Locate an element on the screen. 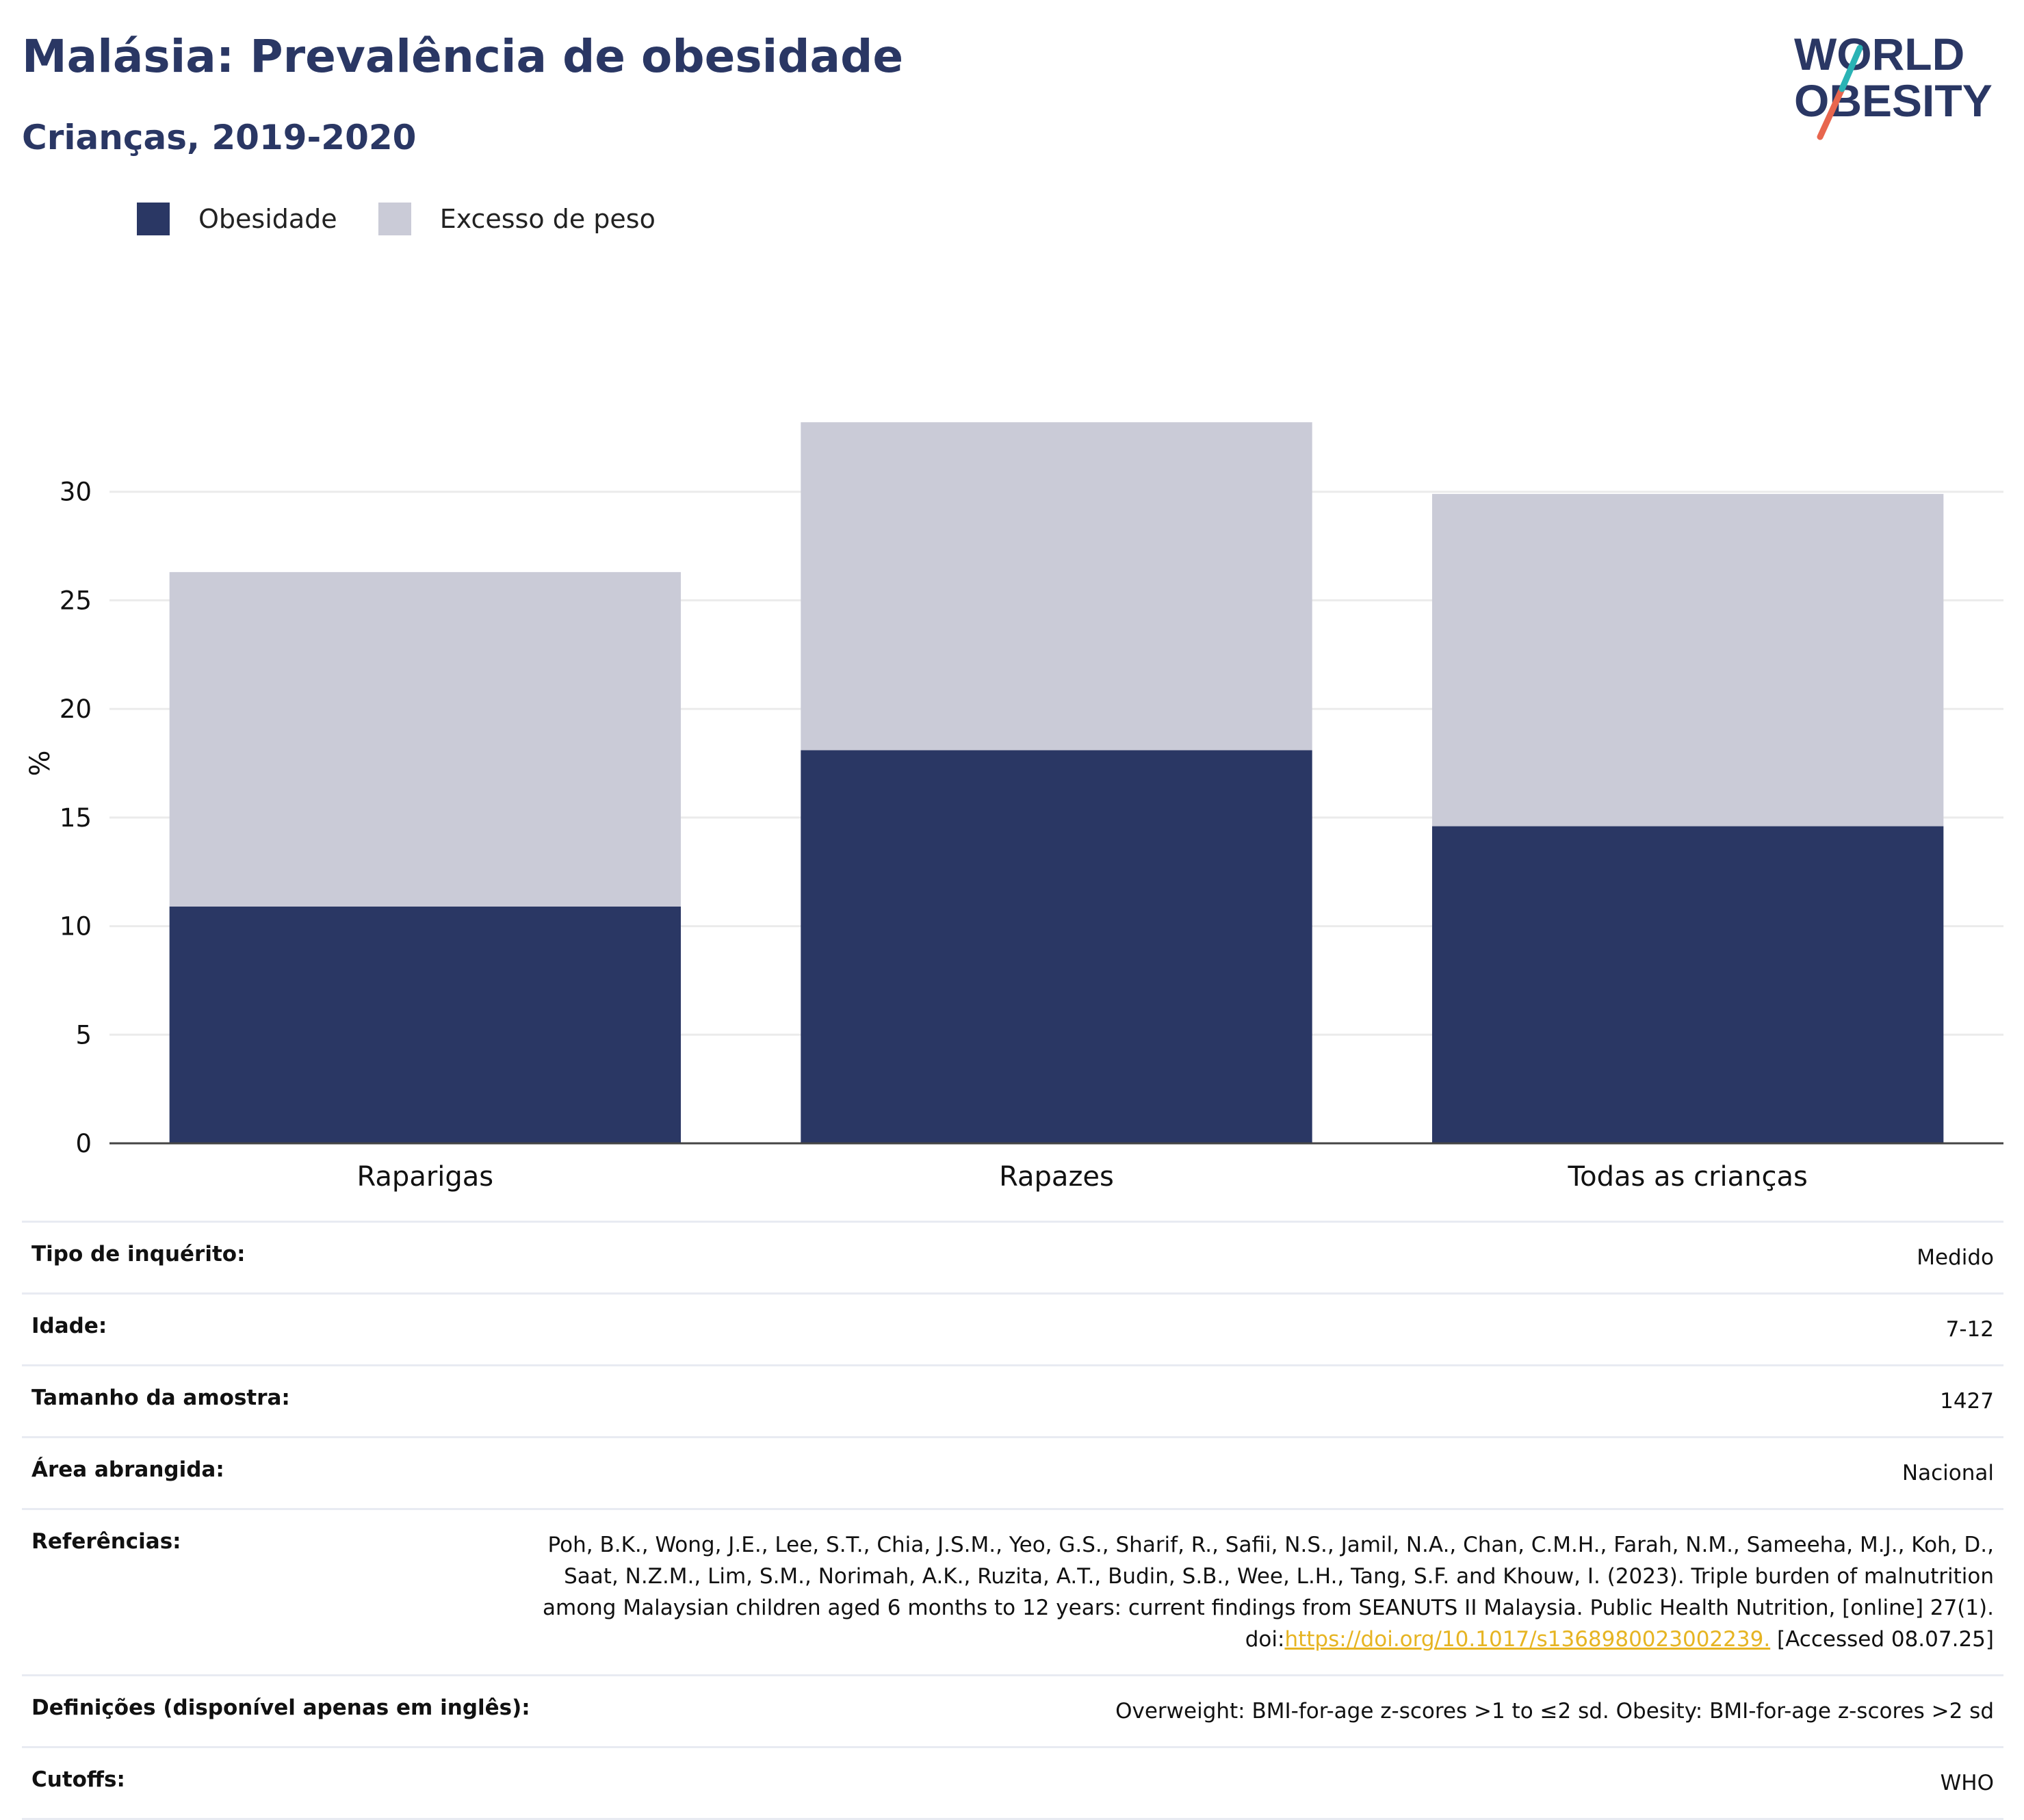 This screenshot has width=2024, height=1820. logo-text-world: WORLD is located at coordinates (1879, 54).